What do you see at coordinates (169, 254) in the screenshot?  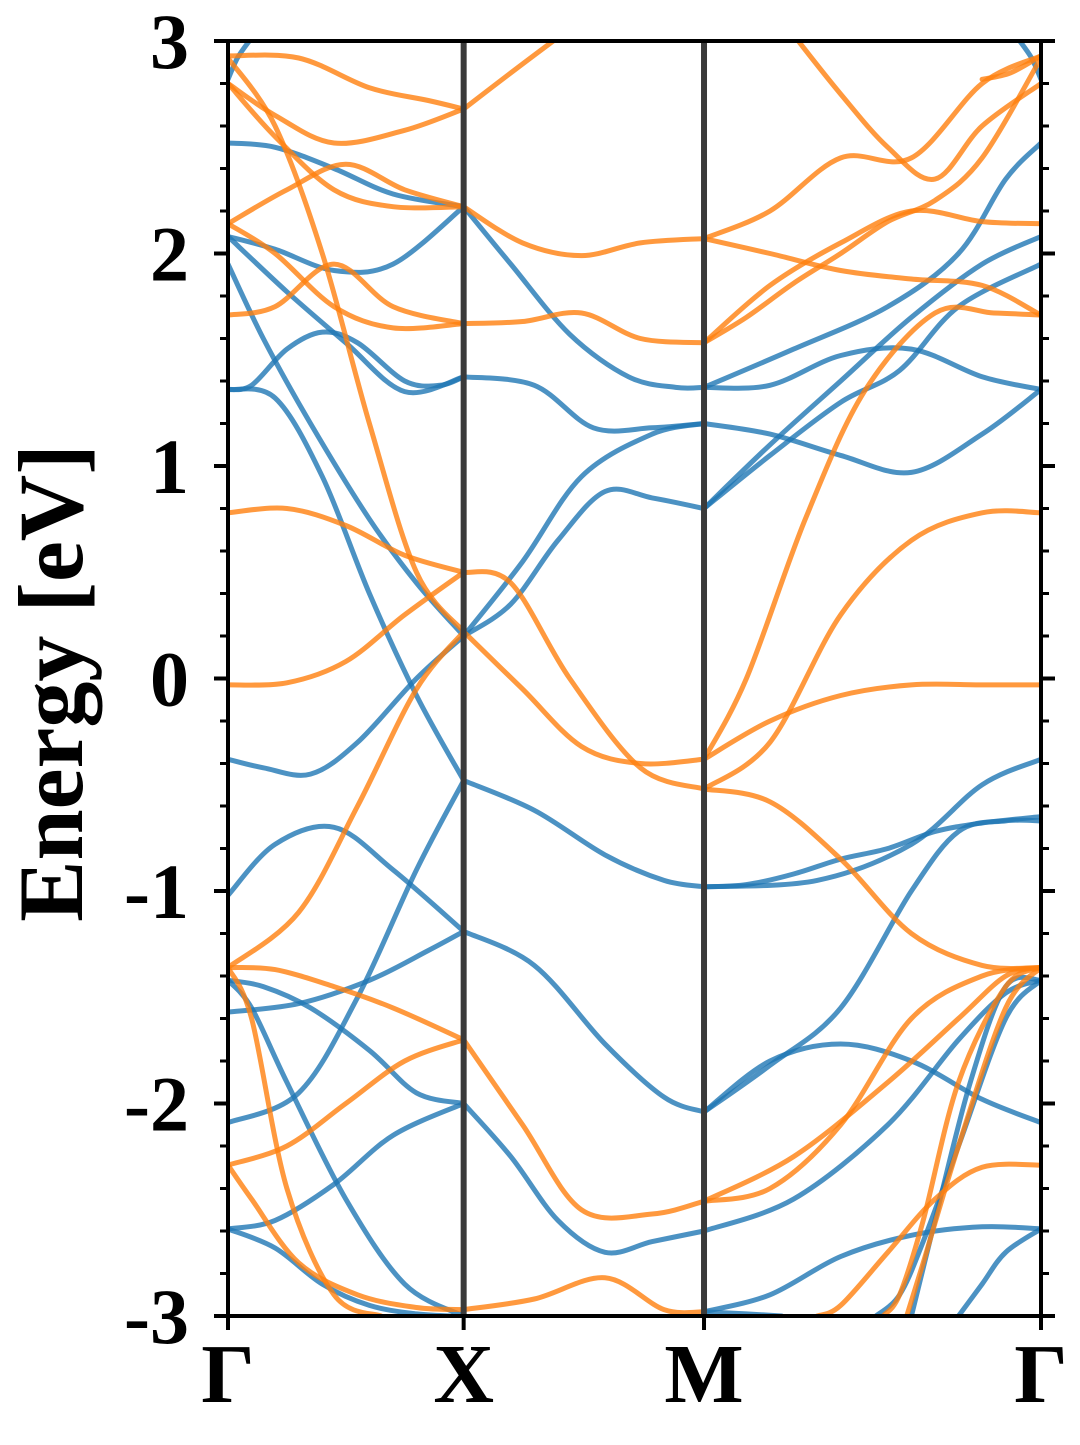 I see `y-tick-label: 2` at bounding box center [169, 254].